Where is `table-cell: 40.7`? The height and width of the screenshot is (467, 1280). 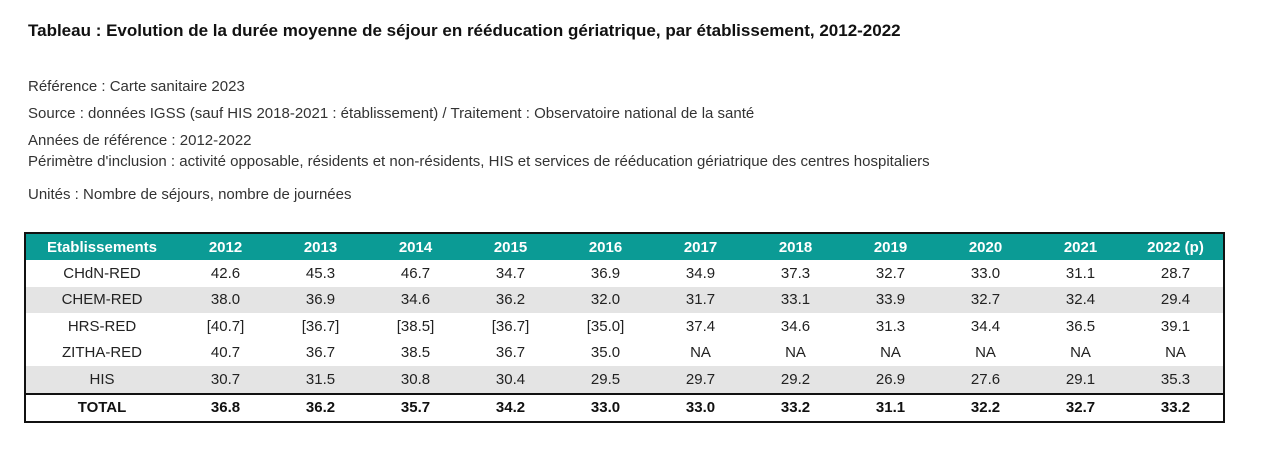 table-cell: 40.7 is located at coordinates (225, 352).